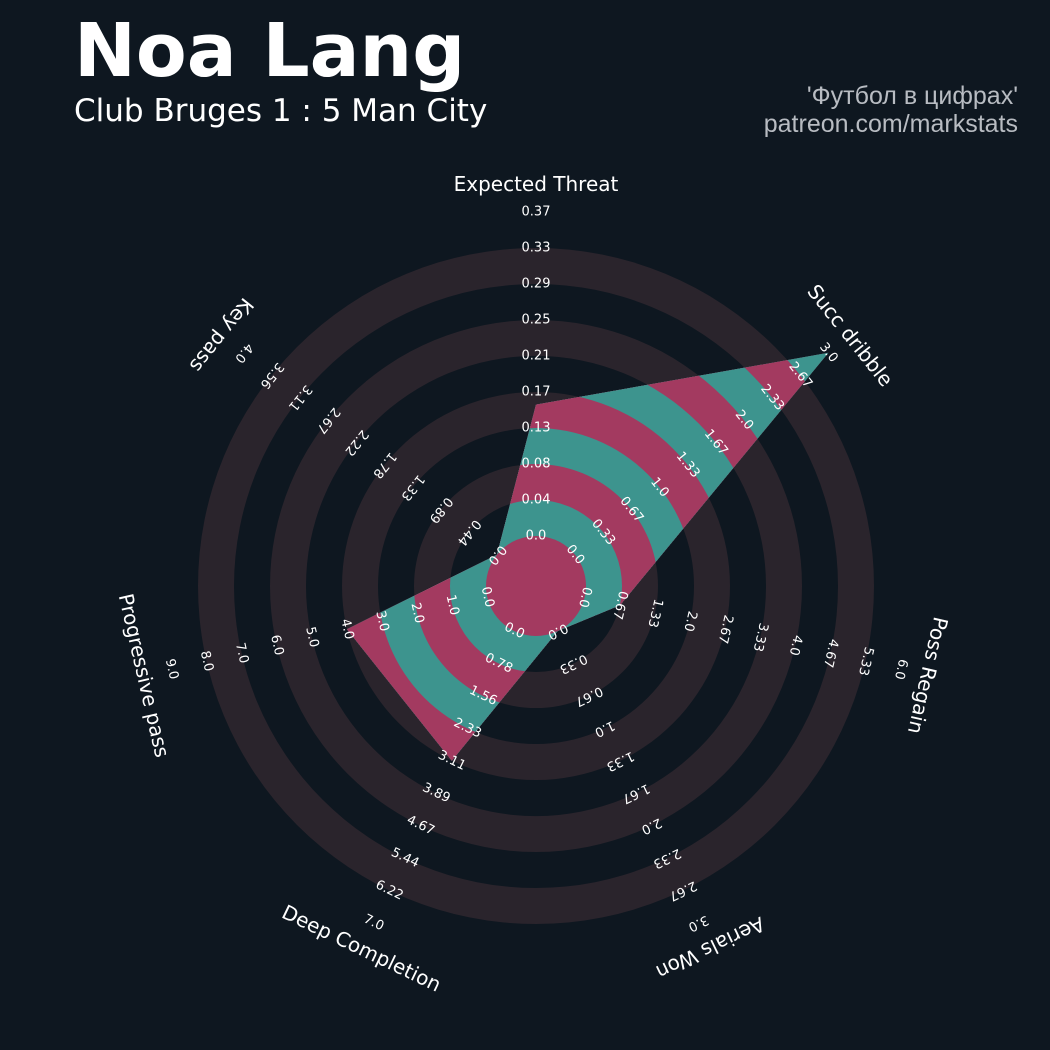 The image size is (1050, 1050). I want to click on tick-label: 0.25, so click(536, 320).